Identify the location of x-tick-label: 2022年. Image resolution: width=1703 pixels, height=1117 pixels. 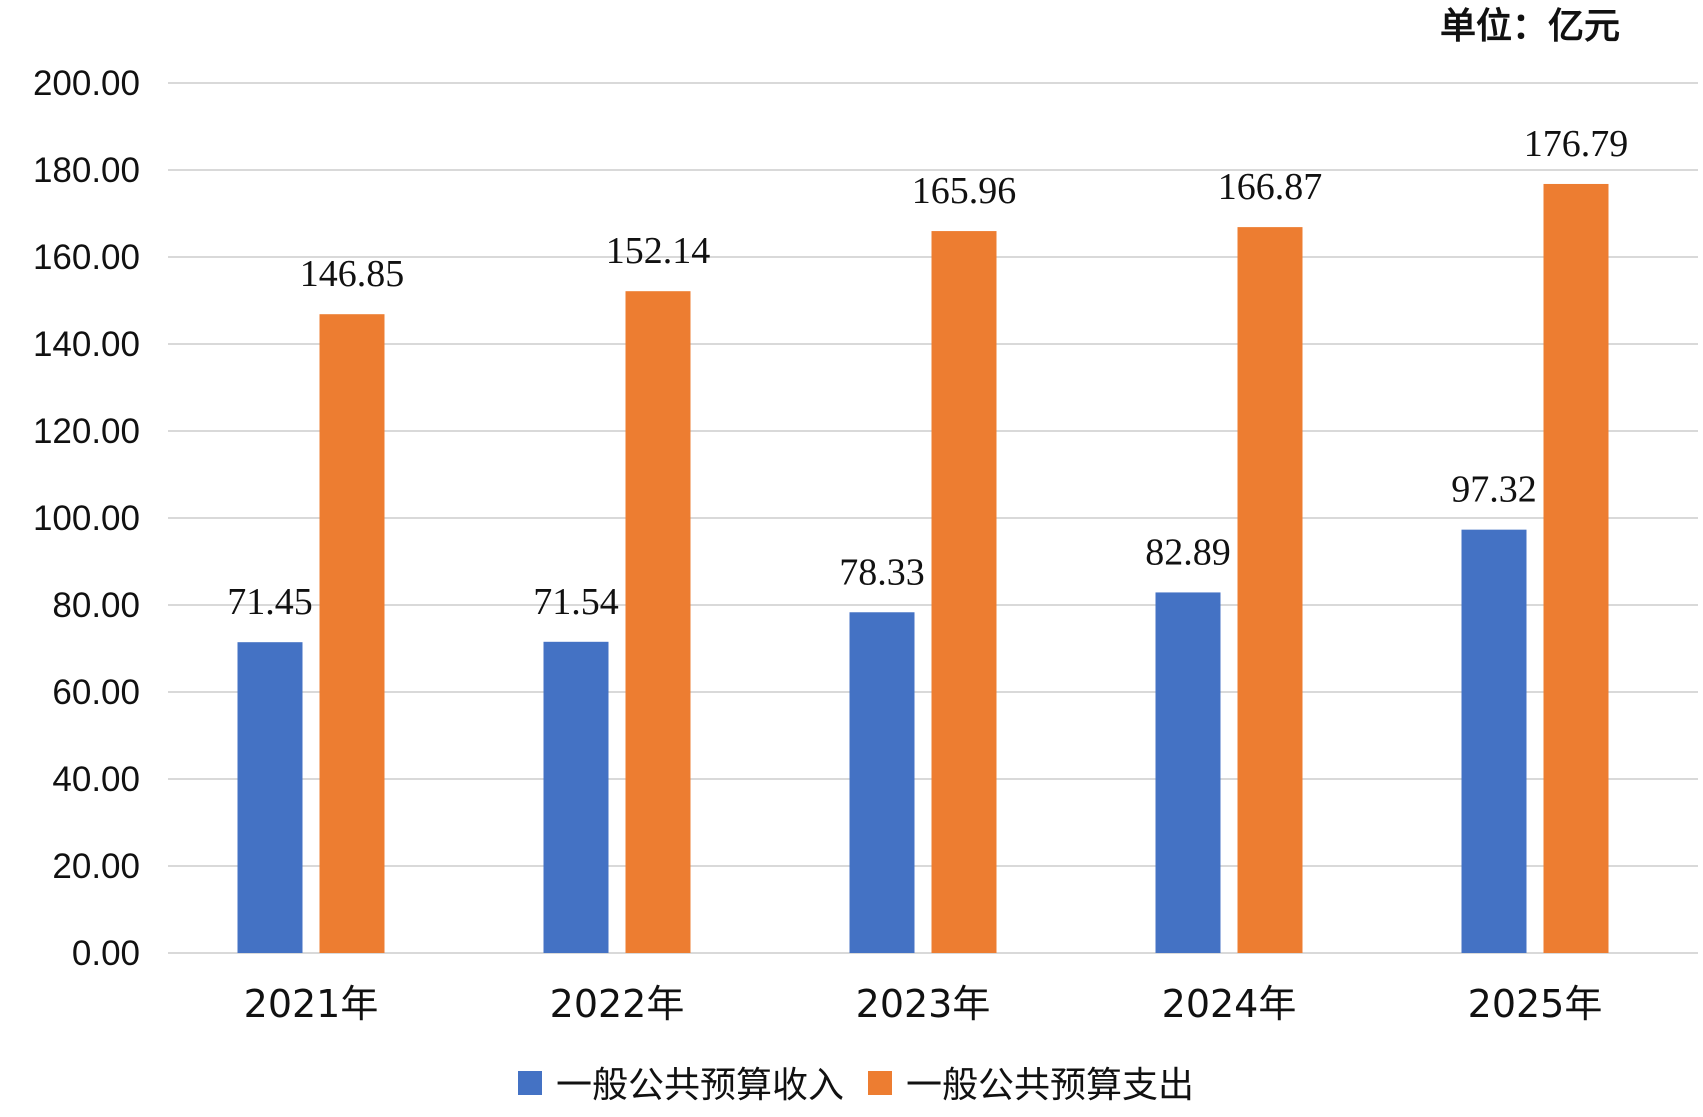
(617, 1004).